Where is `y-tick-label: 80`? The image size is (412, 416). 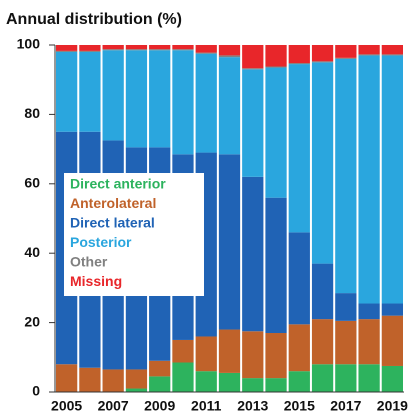 y-tick-label: 80 is located at coordinates (32, 113).